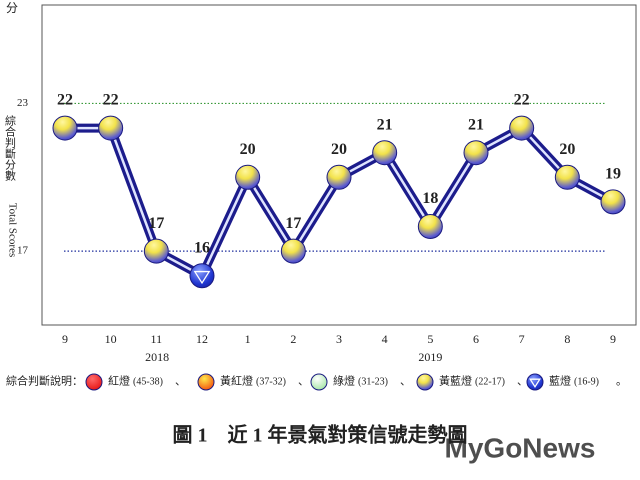 This screenshot has height=480, width=640. What do you see at coordinates (9, 148) in the screenshot?
I see `y-axis-label: 綜合判斷分數` at bounding box center [9, 148].